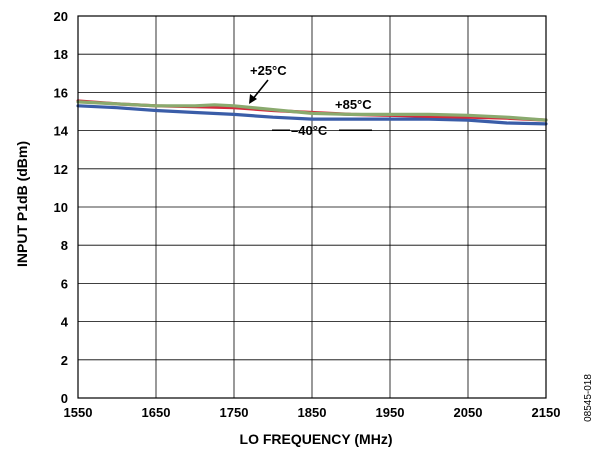 The image size is (598, 453). Describe the element at coordinates (64, 398) in the screenshot. I see `y-tick-label-0: 0` at that location.